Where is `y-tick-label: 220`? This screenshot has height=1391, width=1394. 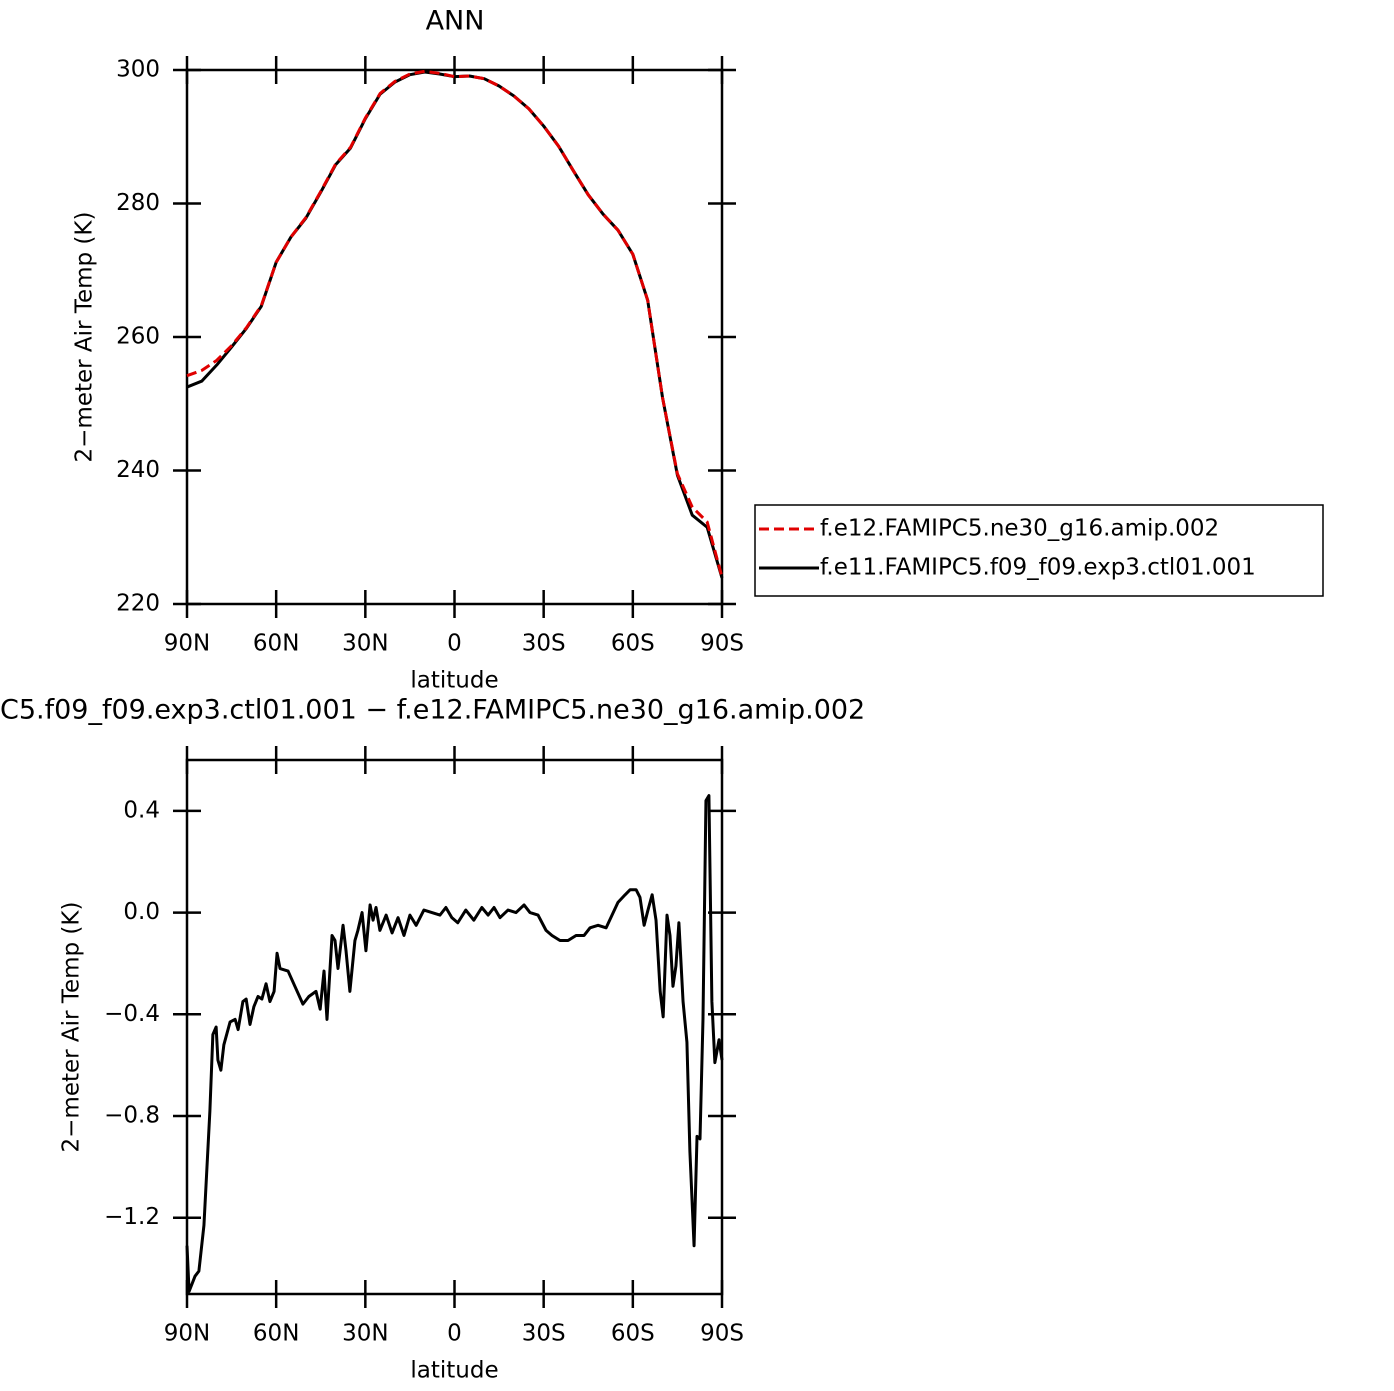
y-tick-label: 220 is located at coordinates (138, 604).